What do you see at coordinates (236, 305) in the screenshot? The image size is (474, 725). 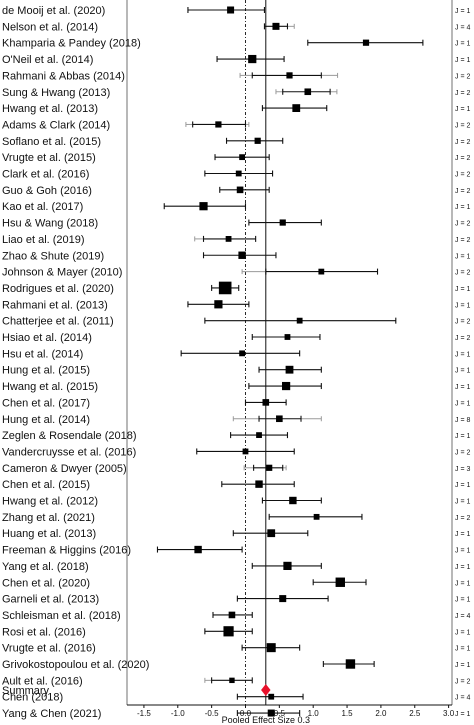 I see `study-row: Rahmani et al. (2013) J = 1` at bounding box center [236, 305].